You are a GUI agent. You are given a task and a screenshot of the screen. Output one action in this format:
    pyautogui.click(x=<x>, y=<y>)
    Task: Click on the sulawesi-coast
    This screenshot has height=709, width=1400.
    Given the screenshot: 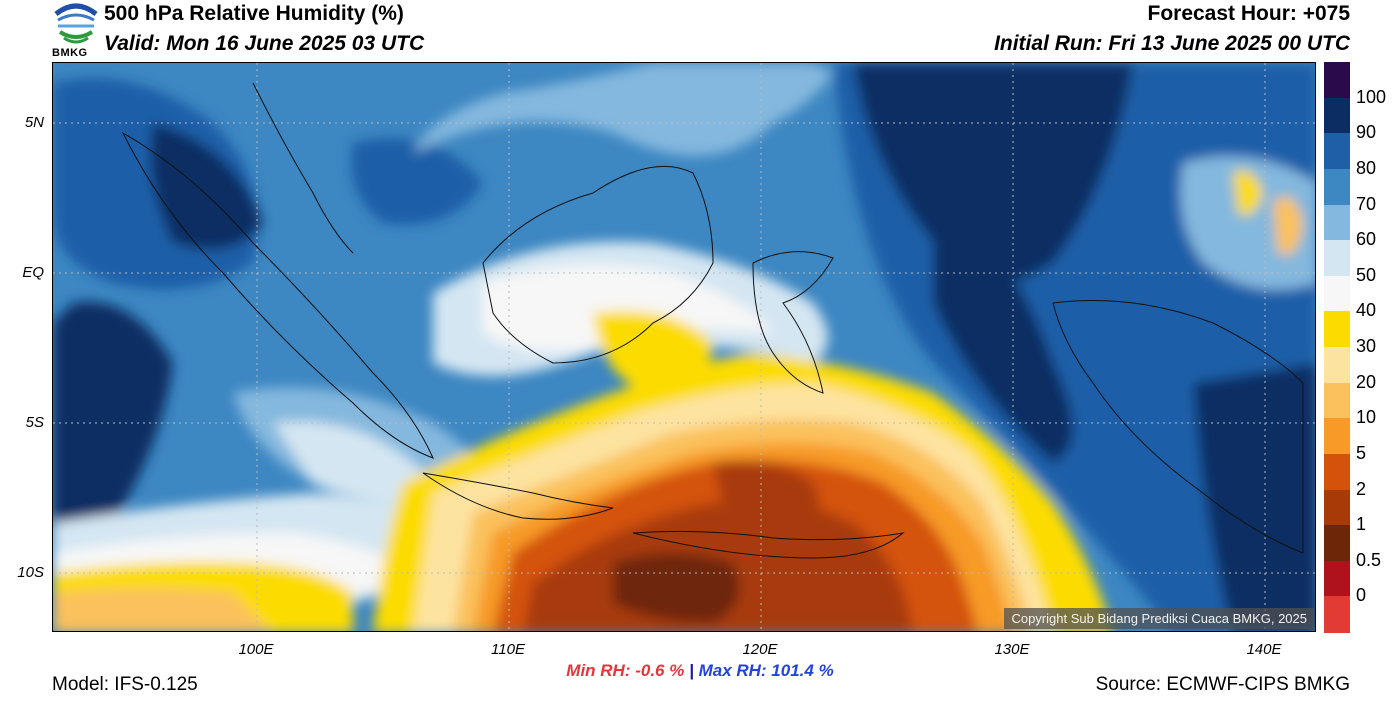 What is the action you would take?
    pyautogui.click(x=793, y=322)
    